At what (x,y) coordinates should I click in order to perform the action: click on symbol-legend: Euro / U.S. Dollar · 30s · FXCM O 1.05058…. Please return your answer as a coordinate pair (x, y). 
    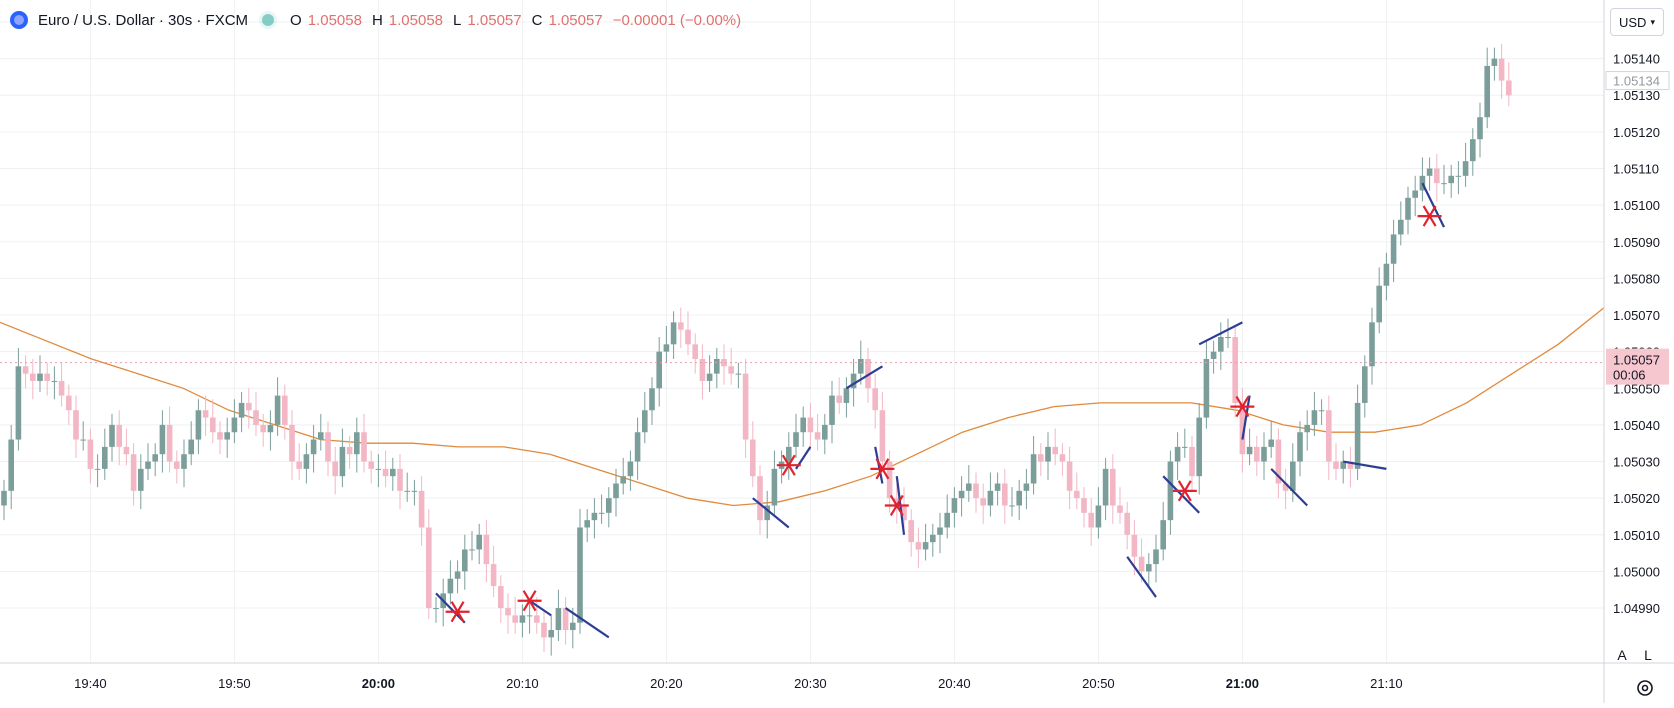
    Looking at the image, I should click on (375, 20).